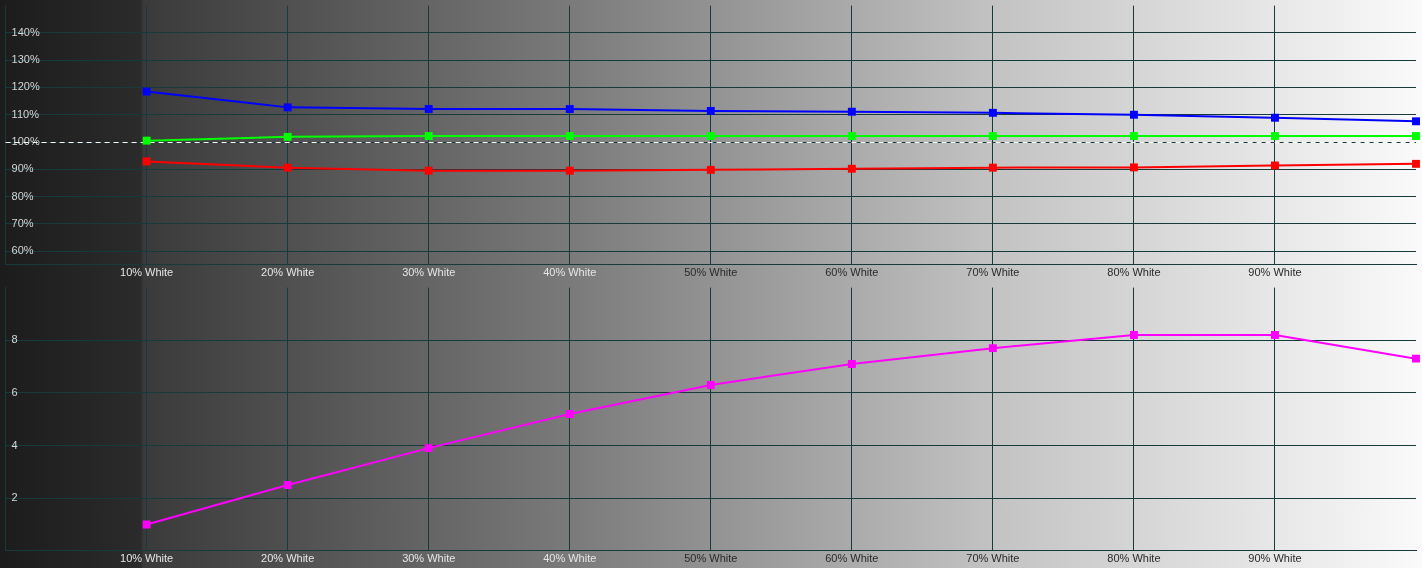 The height and width of the screenshot is (568, 1422). What do you see at coordinates (22, 222) in the screenshot?
I see `y-tick-label: 70%` at bounding box center [22, 222].